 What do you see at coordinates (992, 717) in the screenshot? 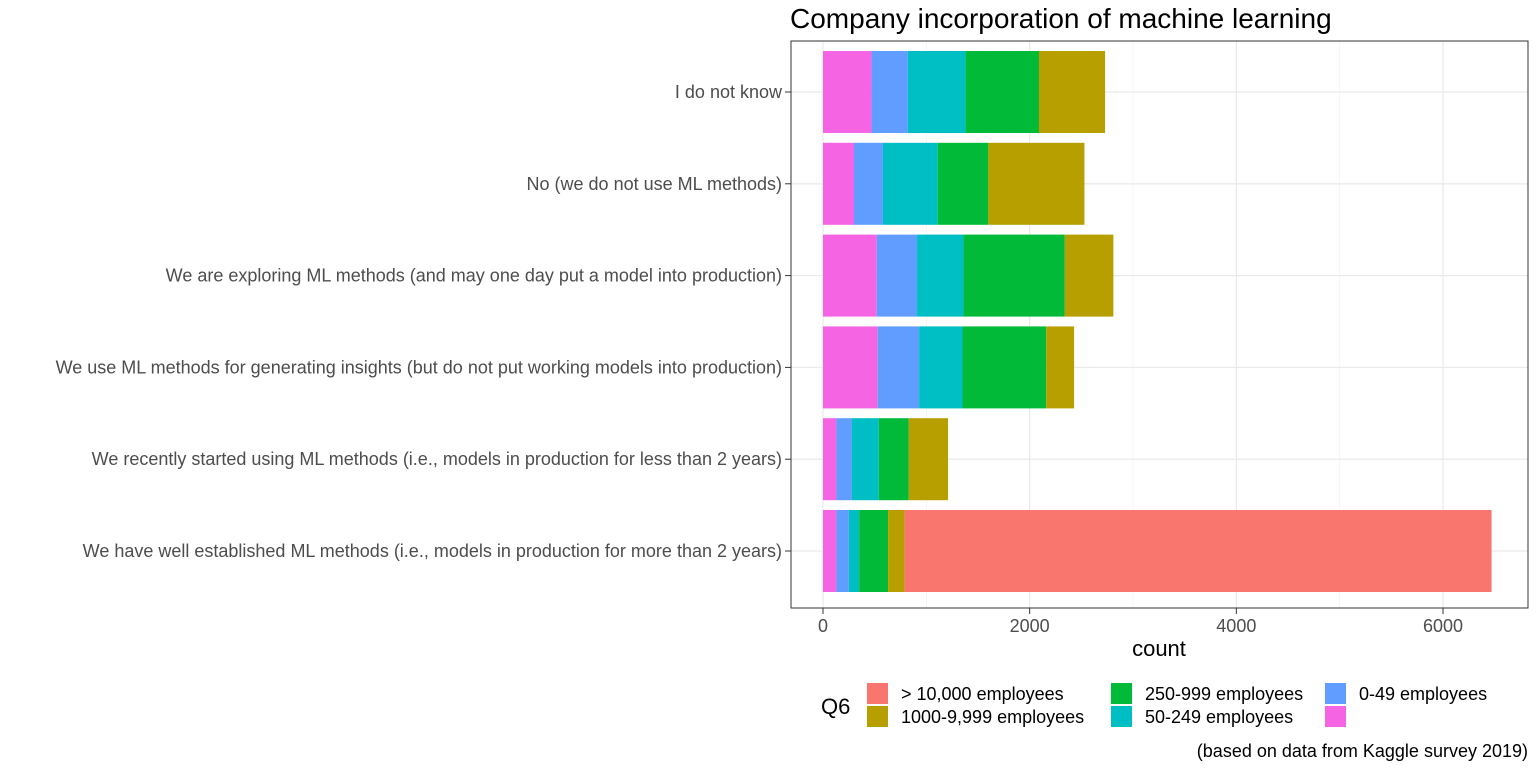
I see `legend-label: 1000-9,999 employees` at bounding box center [992, 717].